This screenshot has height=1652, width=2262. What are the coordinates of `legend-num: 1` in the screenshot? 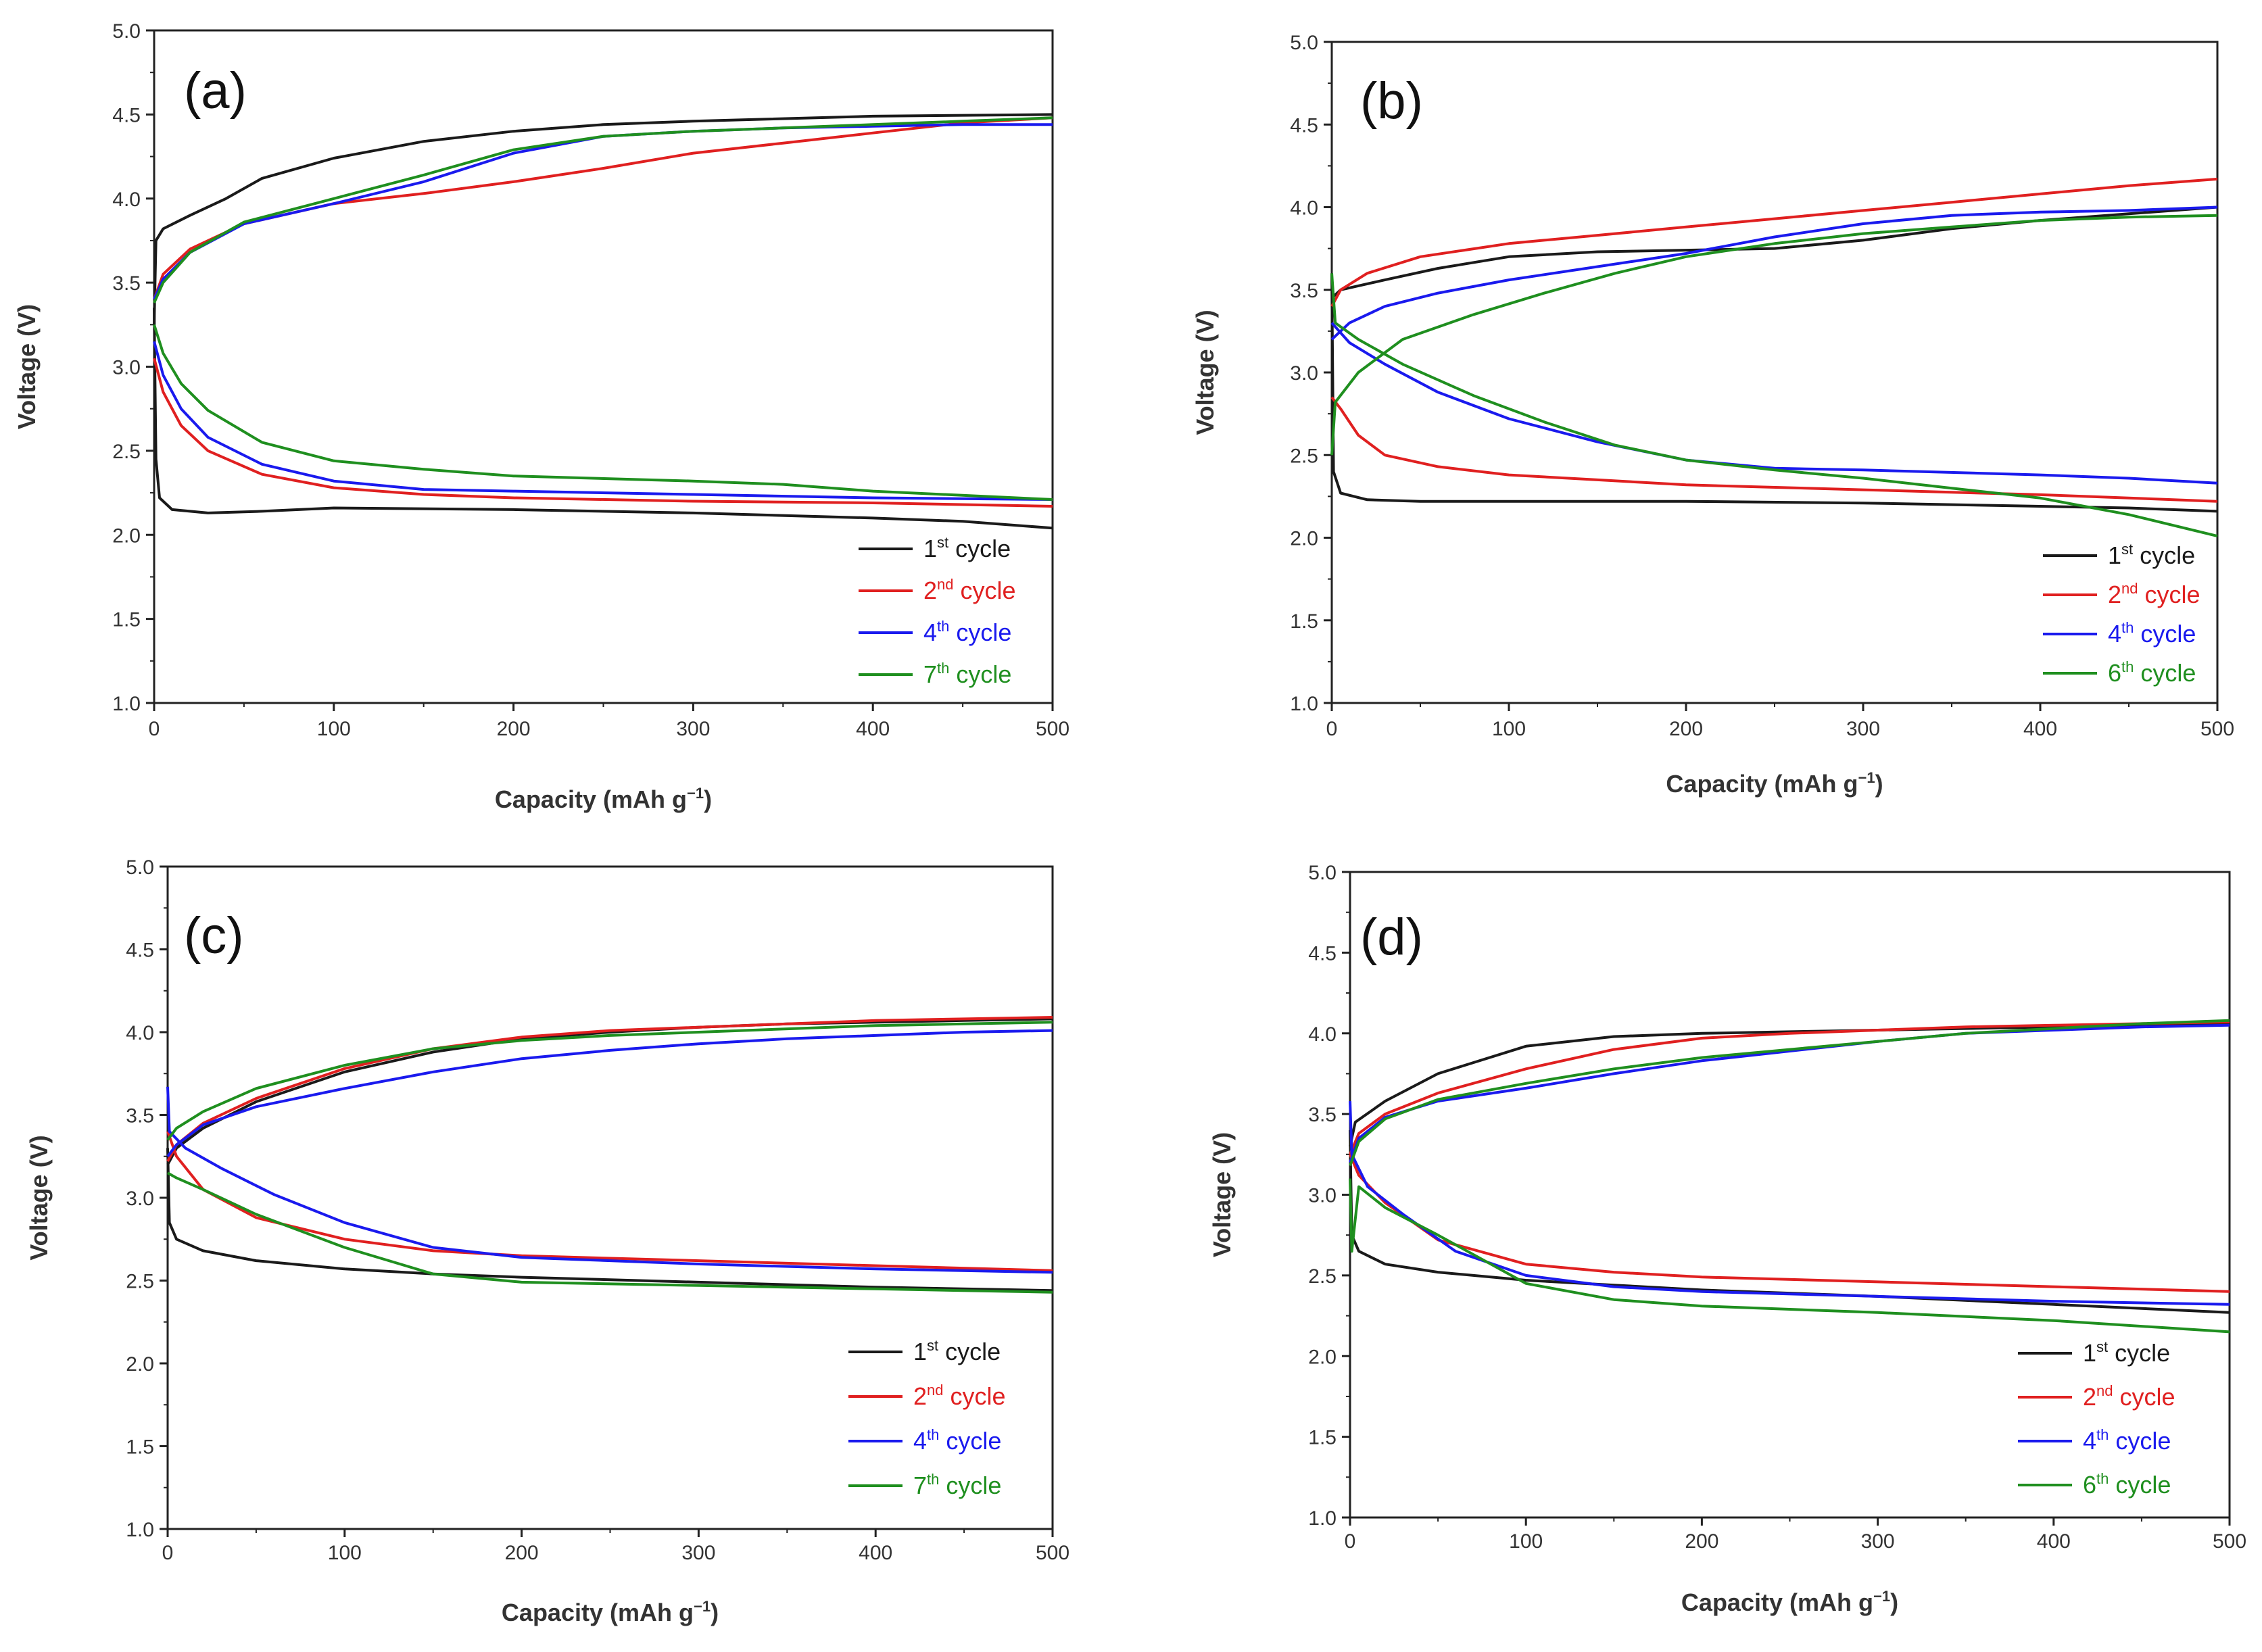 It's located at (2089, 1353).